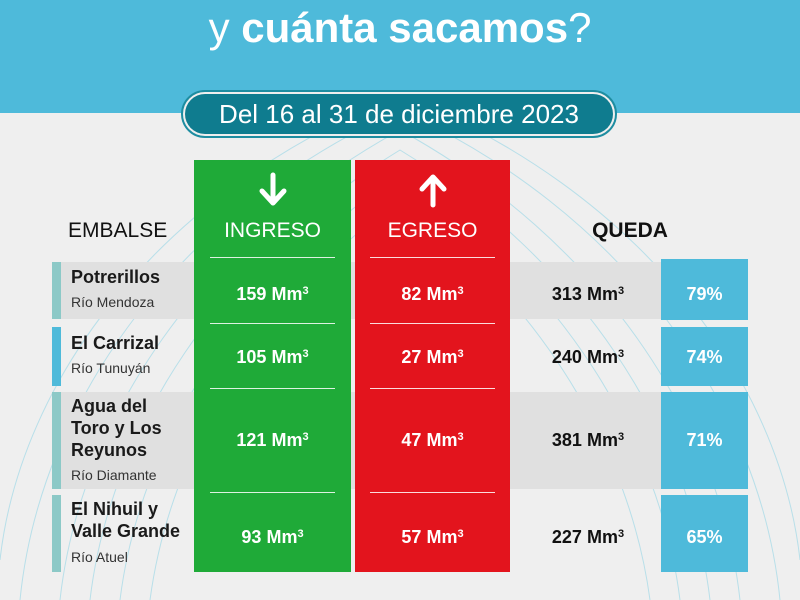  Describe the element at coordinates (109, 406) in the screenshot. I see `embalse-name: Agua del` at that location.